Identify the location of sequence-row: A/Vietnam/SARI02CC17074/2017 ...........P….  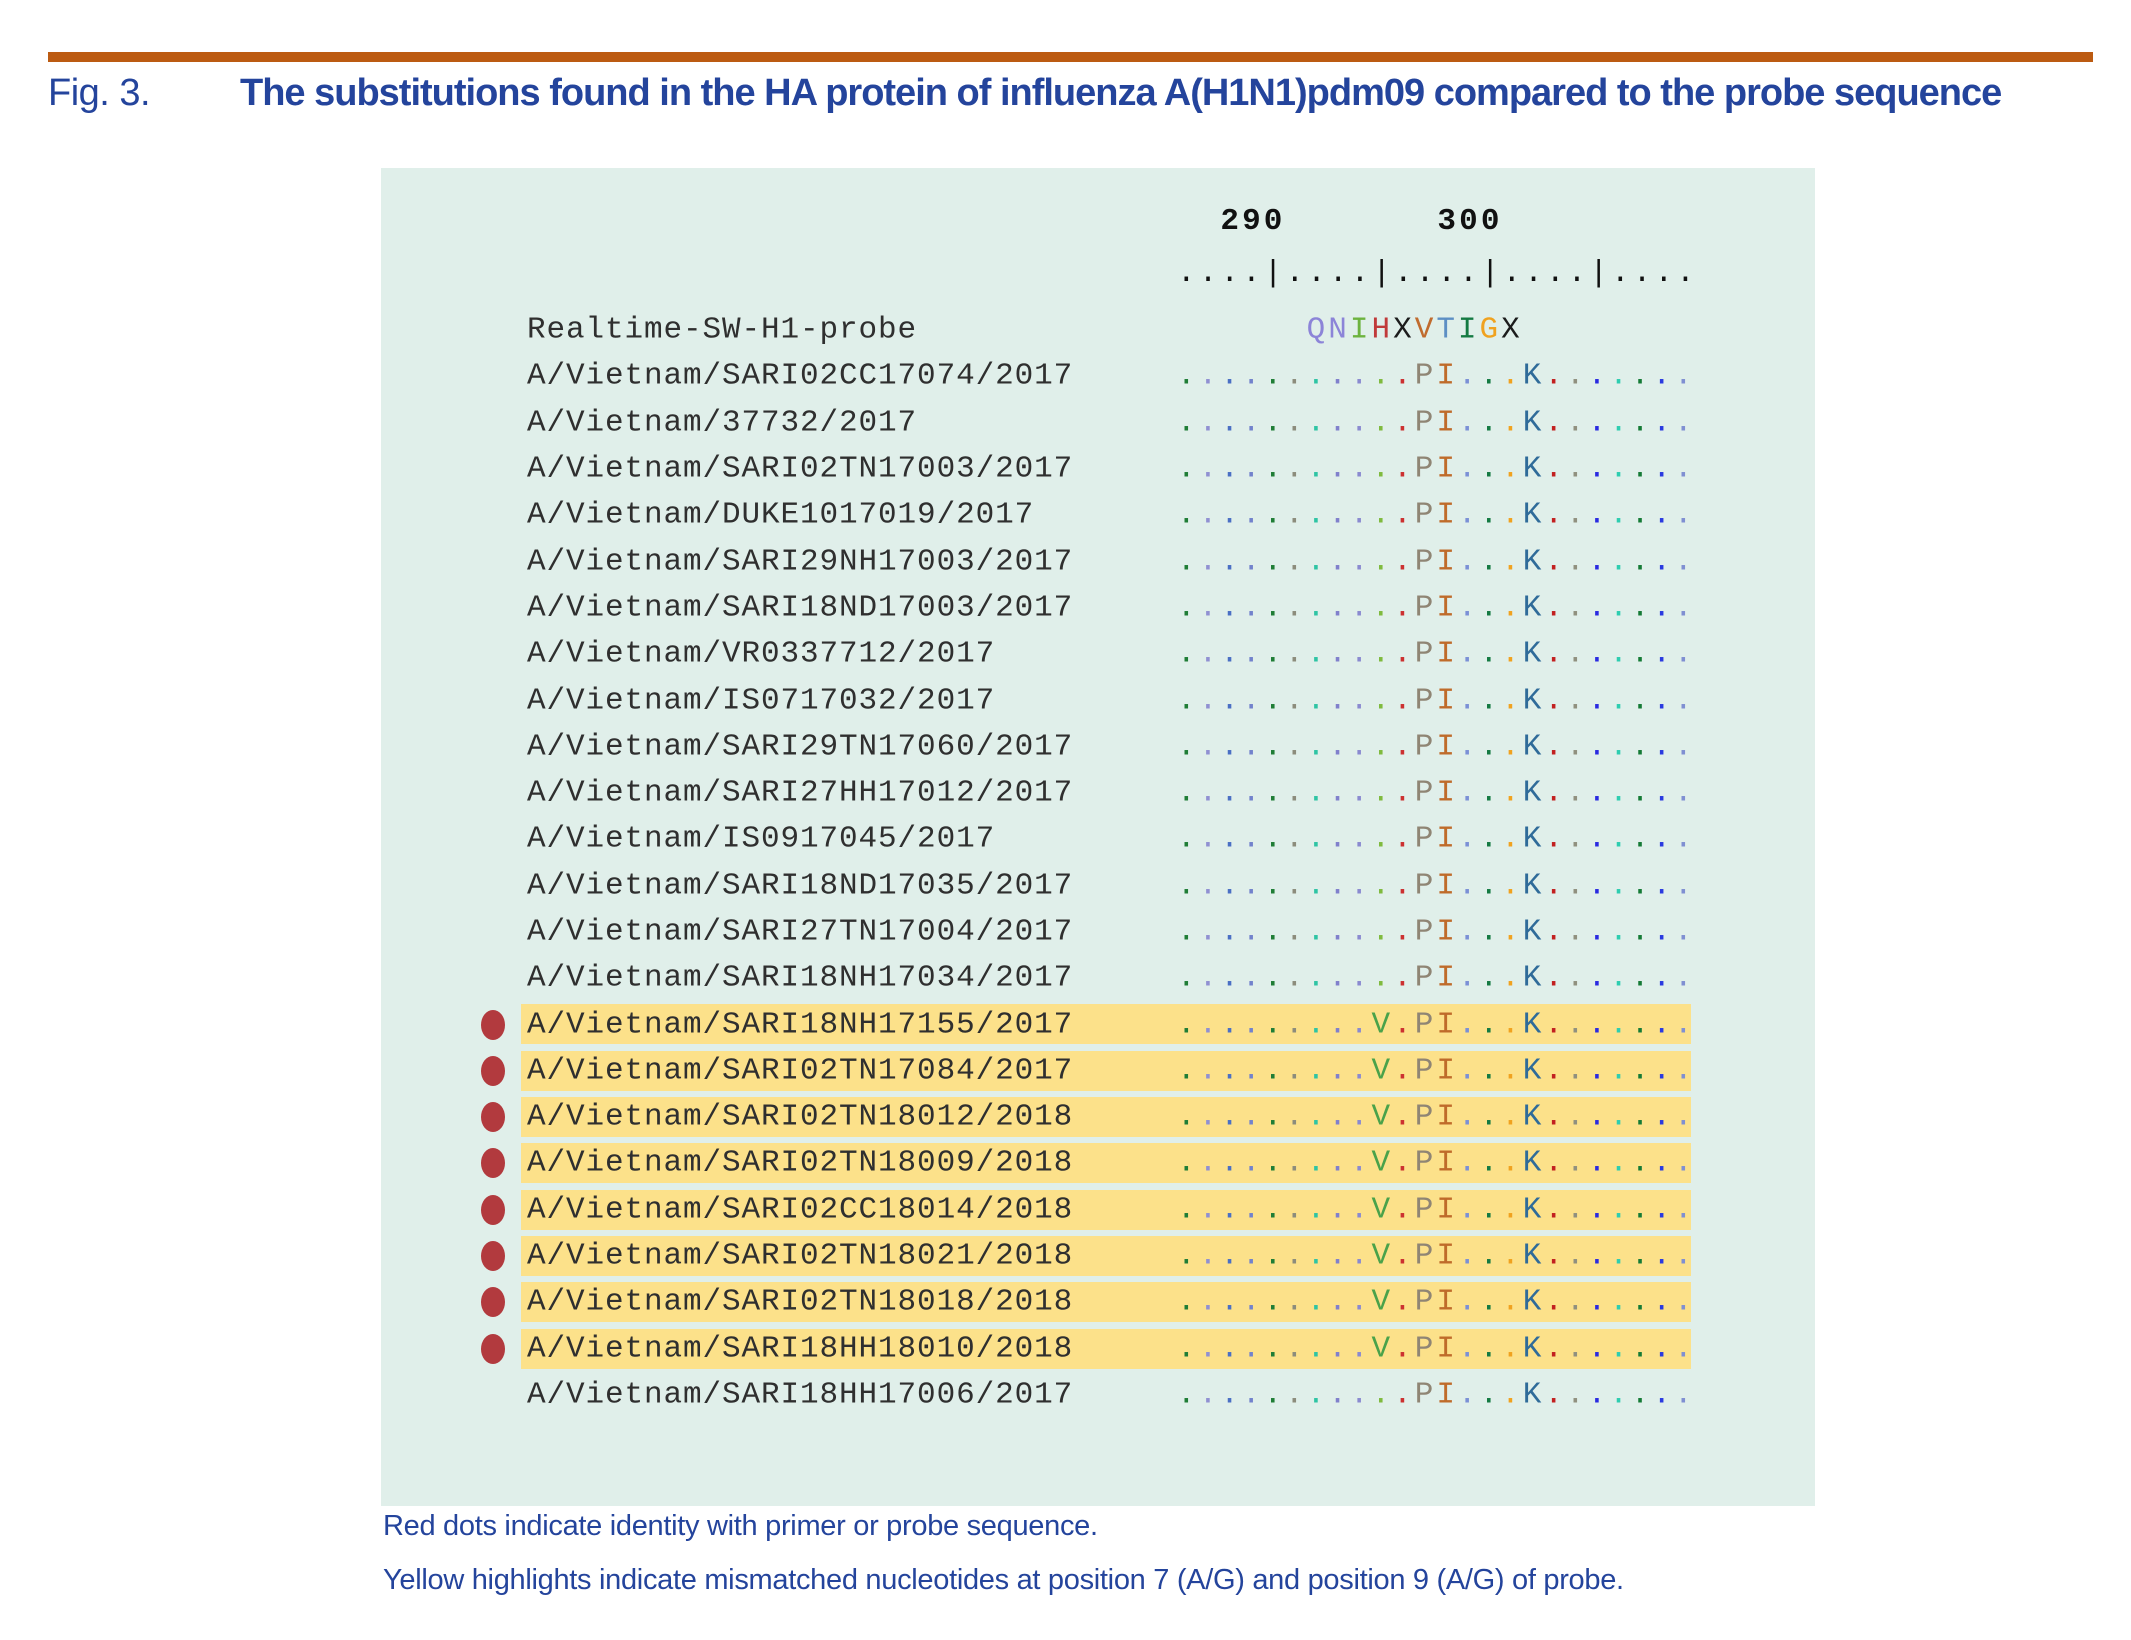
(1098, 376).